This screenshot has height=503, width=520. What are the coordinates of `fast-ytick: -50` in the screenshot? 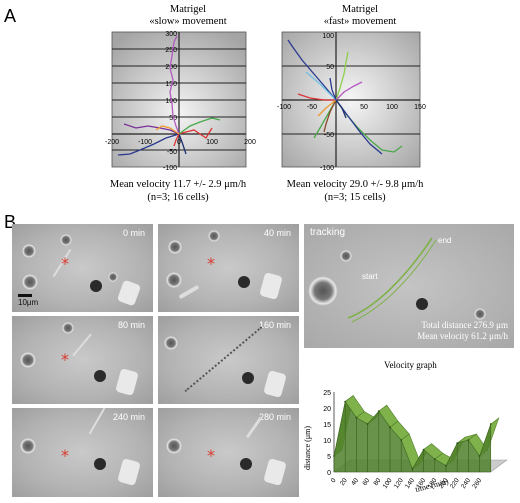 It's located at (329, 135).